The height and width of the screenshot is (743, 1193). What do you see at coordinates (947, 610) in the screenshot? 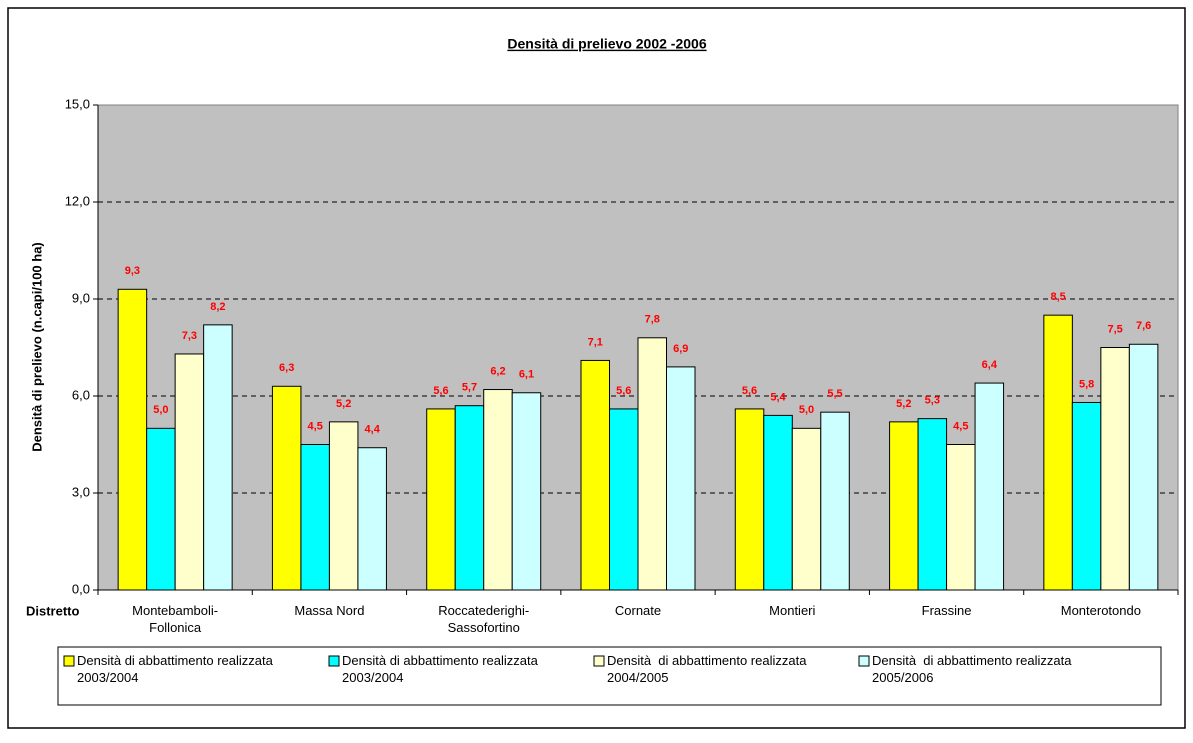
I see `x-tick-label: Frassine` at bounding box center [947, 610].